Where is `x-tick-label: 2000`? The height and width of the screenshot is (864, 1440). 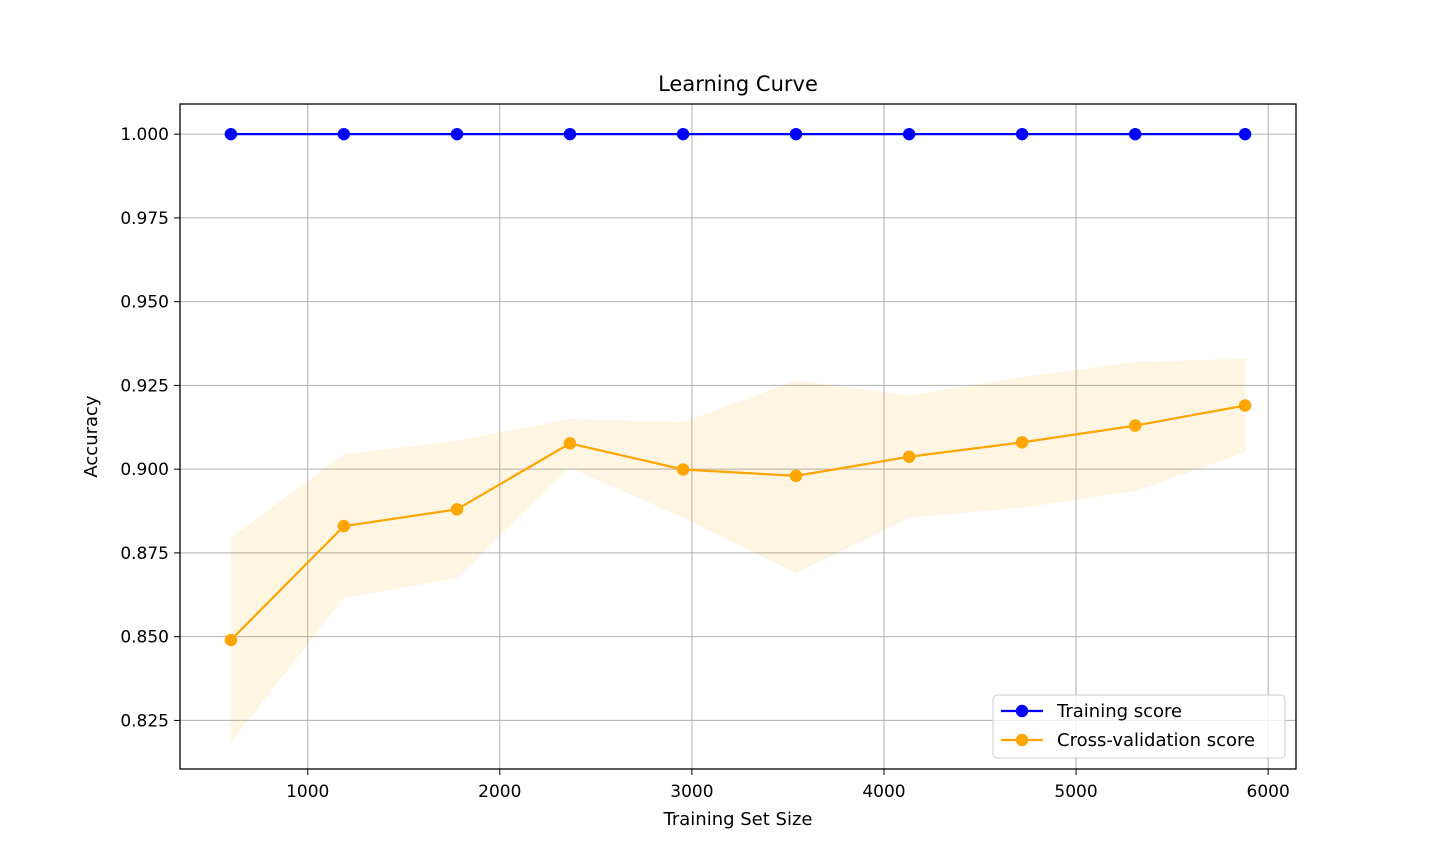 x-tick-label: 2000 is located at coordinates (499, 792).